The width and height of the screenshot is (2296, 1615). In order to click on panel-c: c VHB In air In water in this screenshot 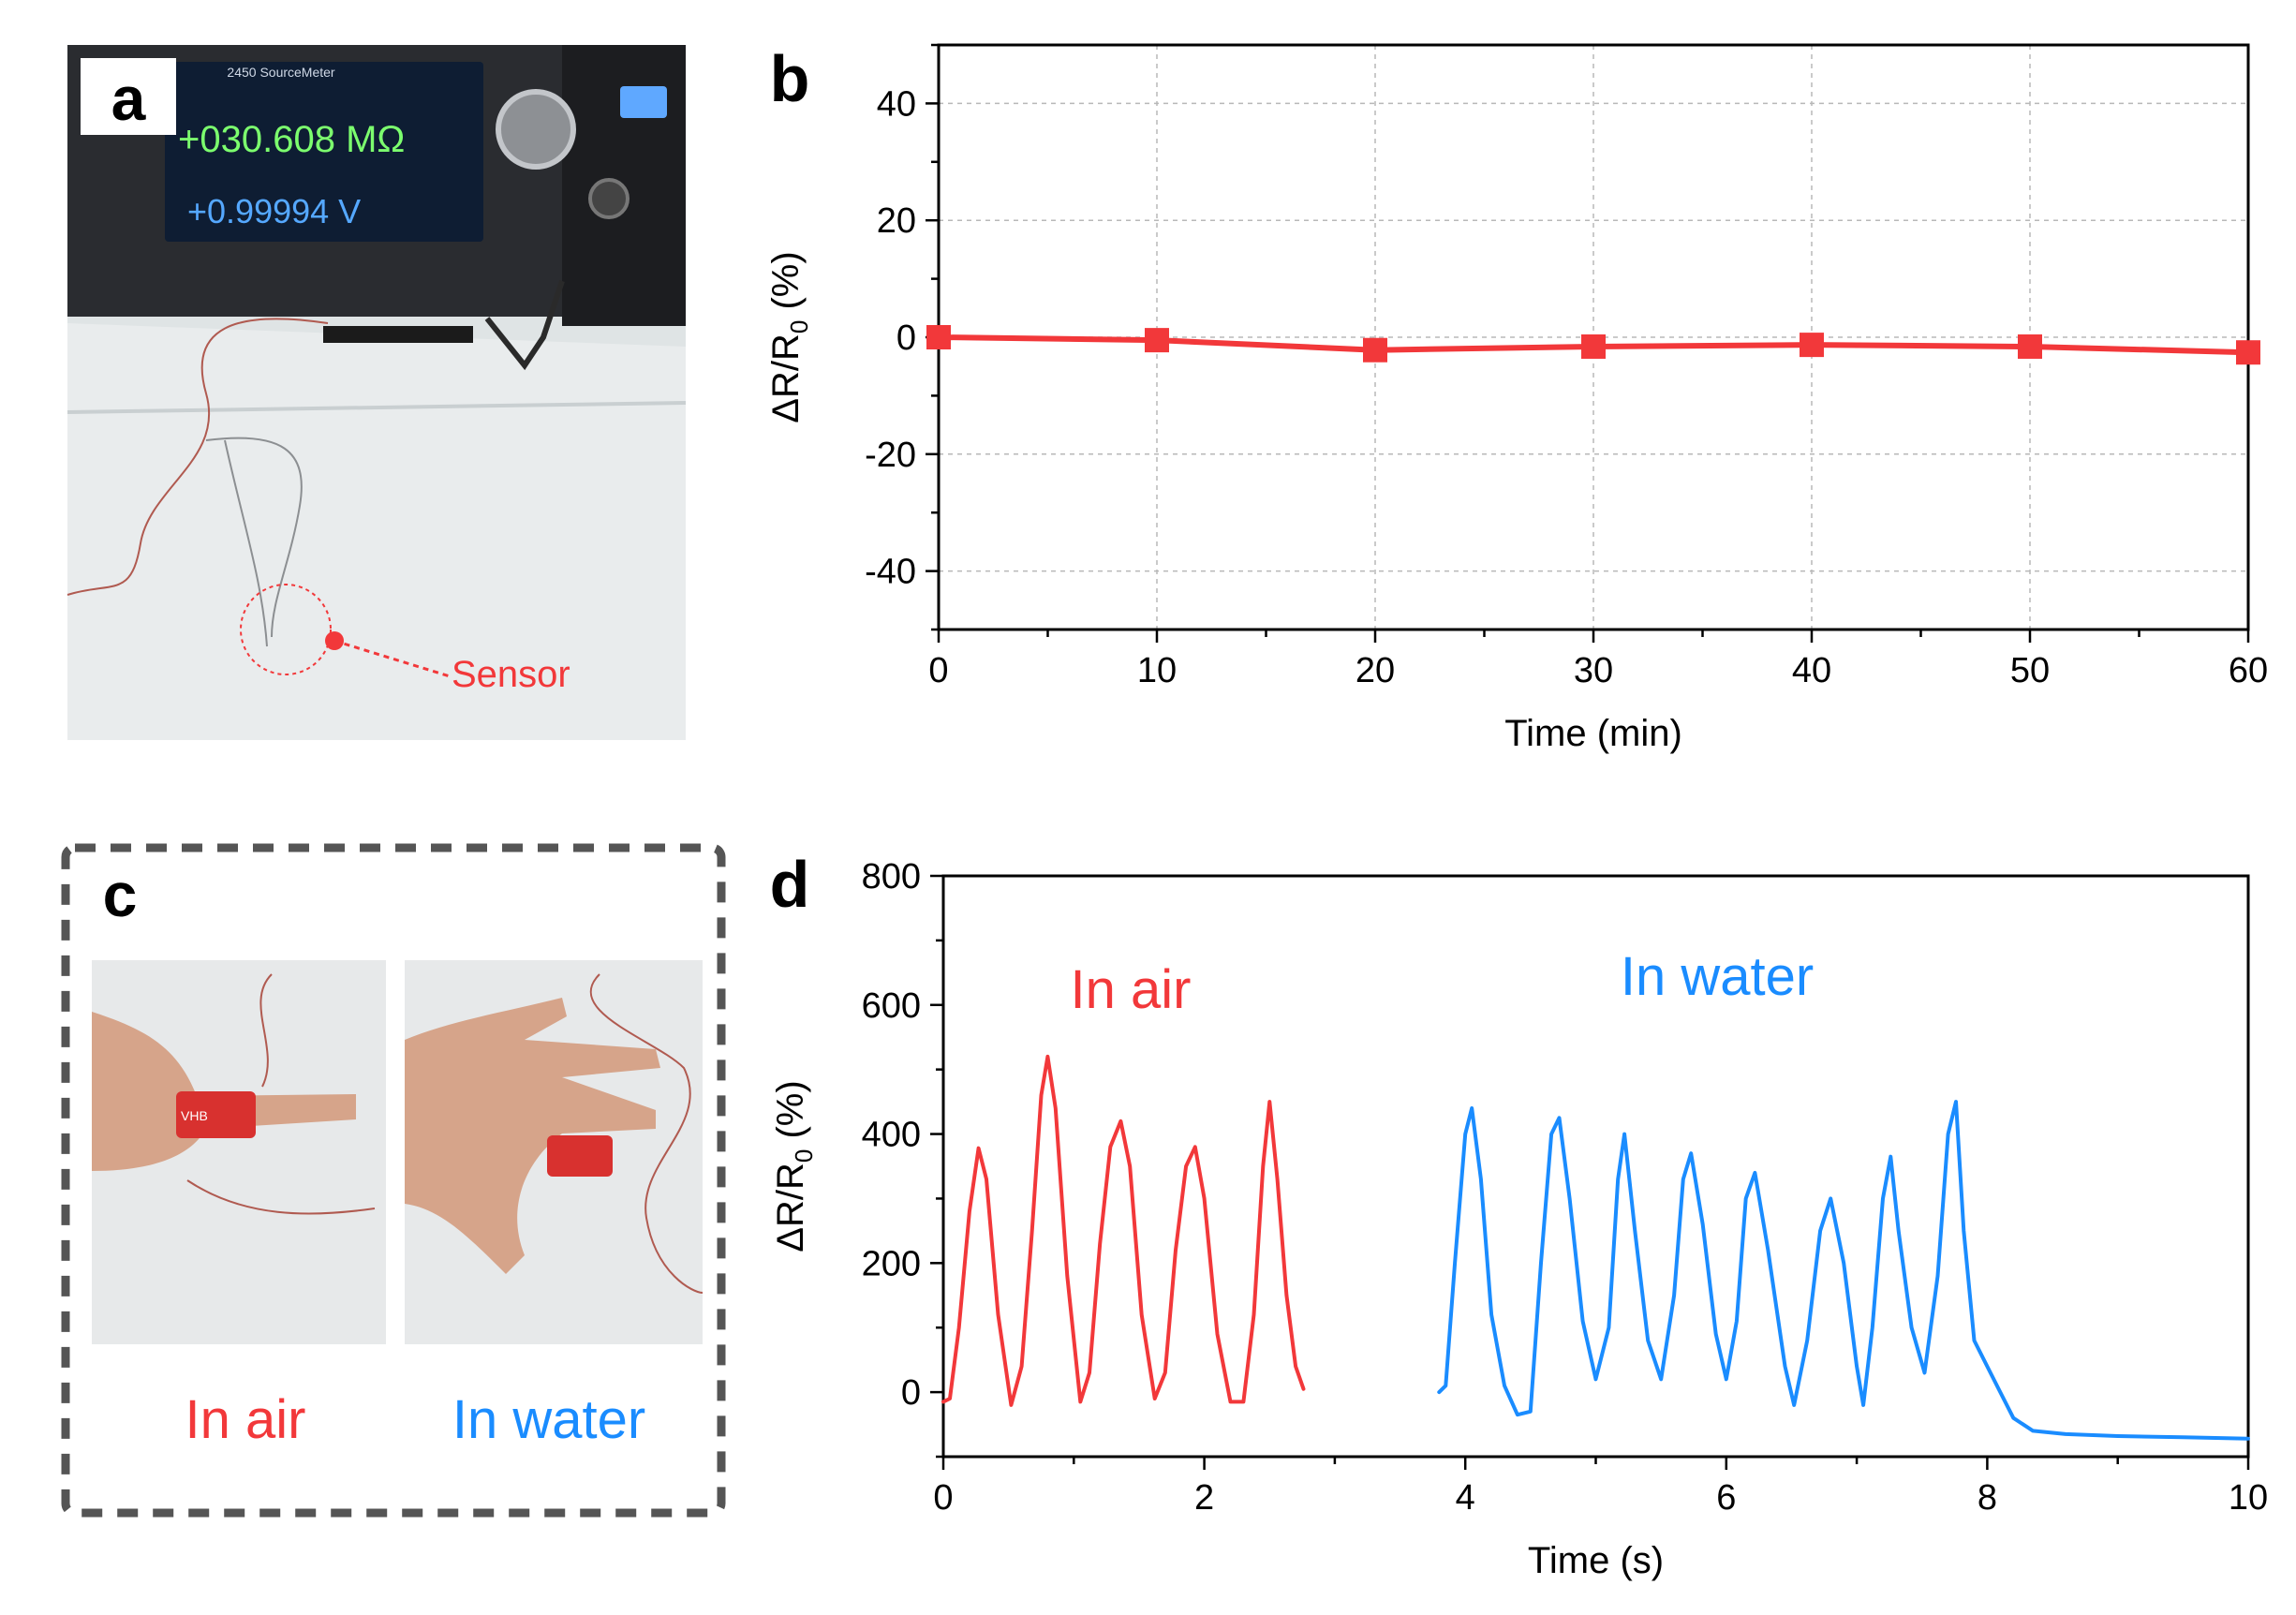, I will do `click(393, 1180)`.